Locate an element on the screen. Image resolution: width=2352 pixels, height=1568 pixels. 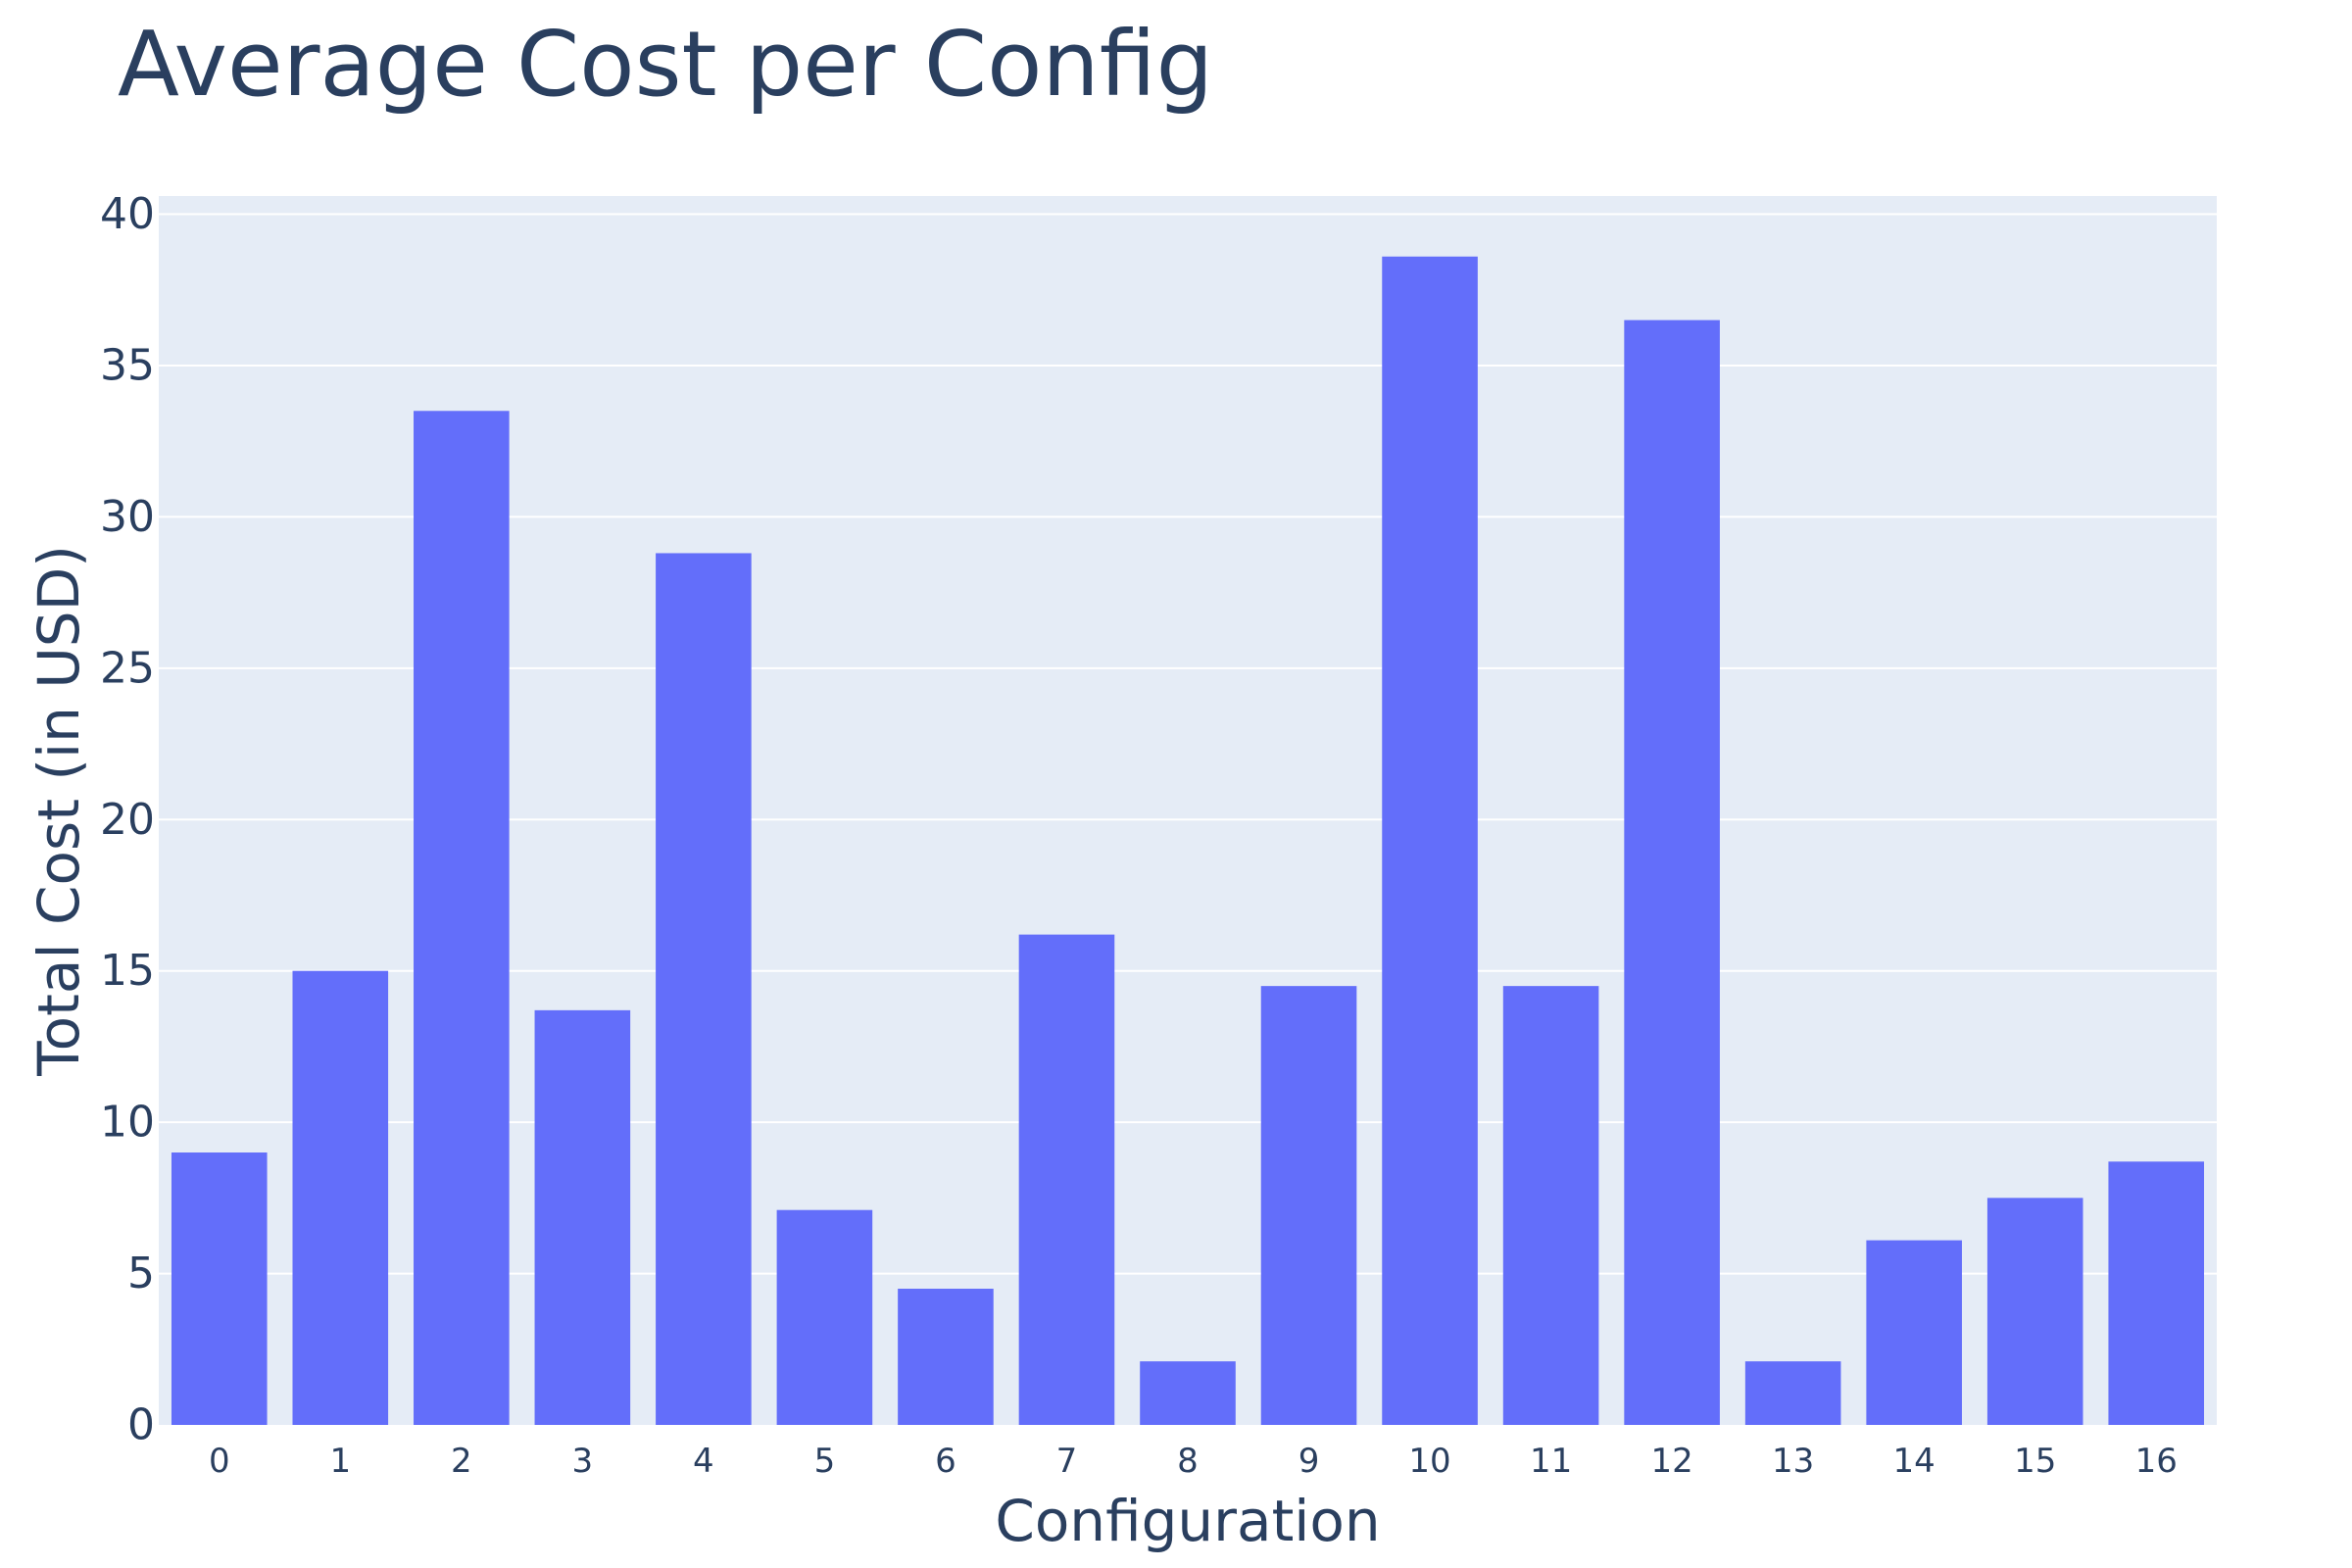
y-tick-label-0: 0 is located at coordinates (141, 1425).